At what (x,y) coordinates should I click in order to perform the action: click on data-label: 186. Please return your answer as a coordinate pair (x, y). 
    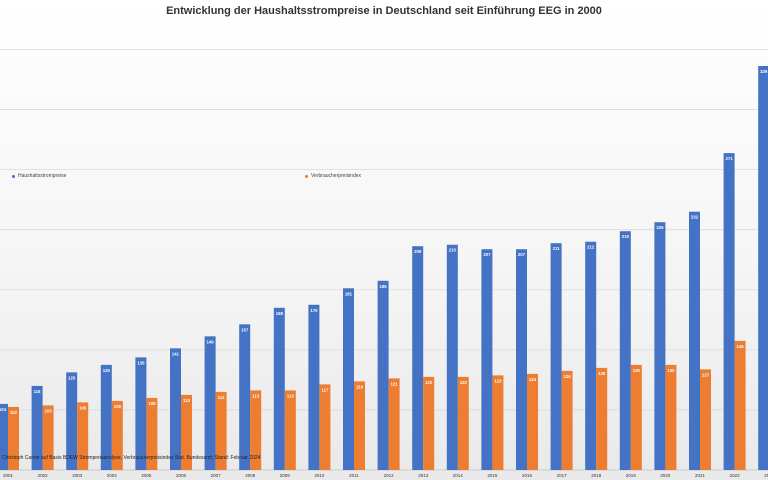
    Looking at the image, I should click on (384, 286).